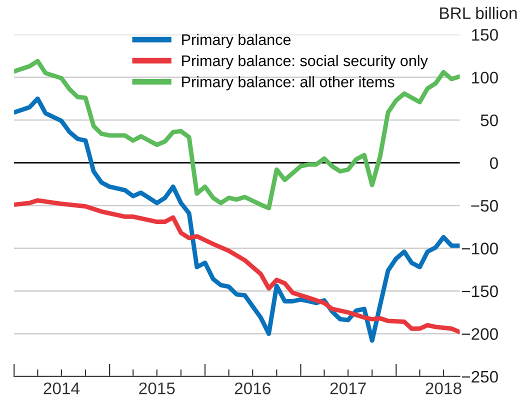  Describe the element at coordinates (480, 291) in the screenshot. I see `y-tick-label: −150` at that location.